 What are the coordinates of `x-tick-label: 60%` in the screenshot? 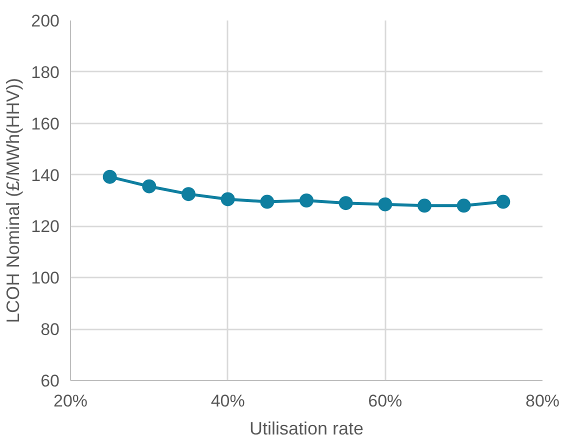 It's located at (385, 401).